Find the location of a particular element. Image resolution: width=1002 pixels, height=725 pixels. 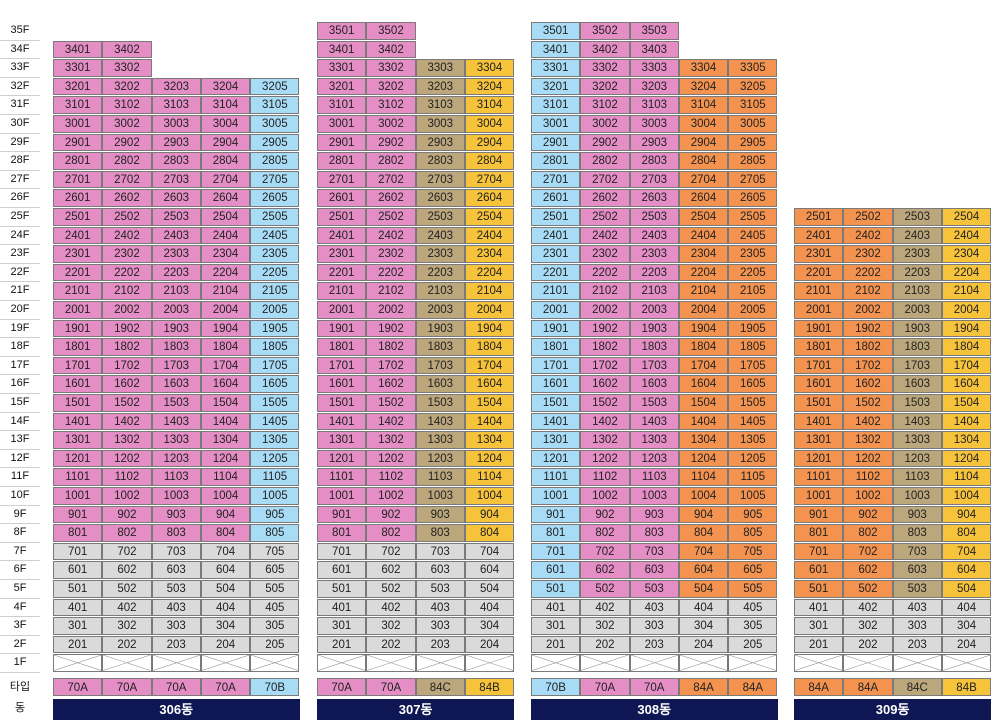

unit-cell: 1605 is located at coordinates (275, 384).